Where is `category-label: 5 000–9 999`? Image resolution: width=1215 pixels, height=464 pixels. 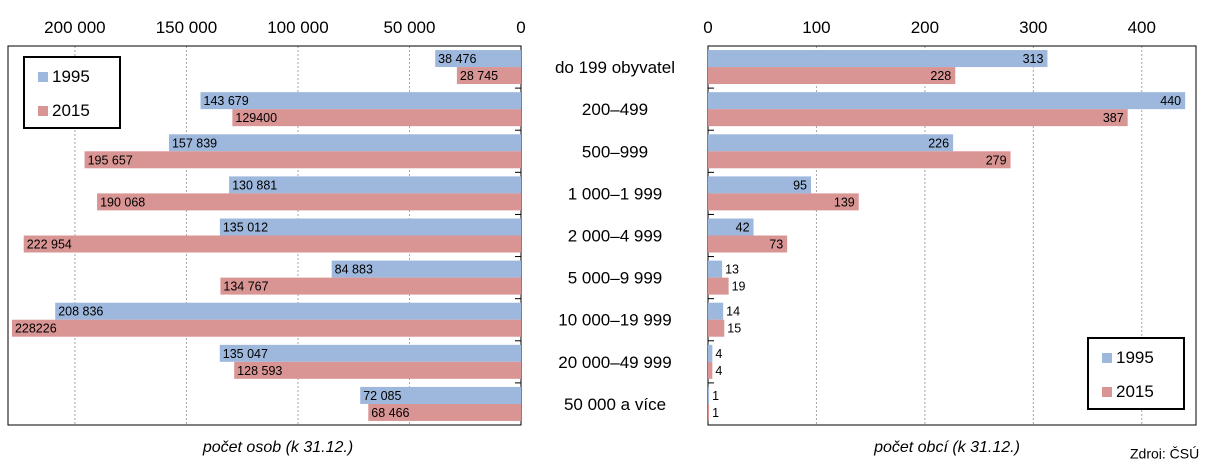 category-label: 5 000–9 999 is located at coordinates (615, 278).